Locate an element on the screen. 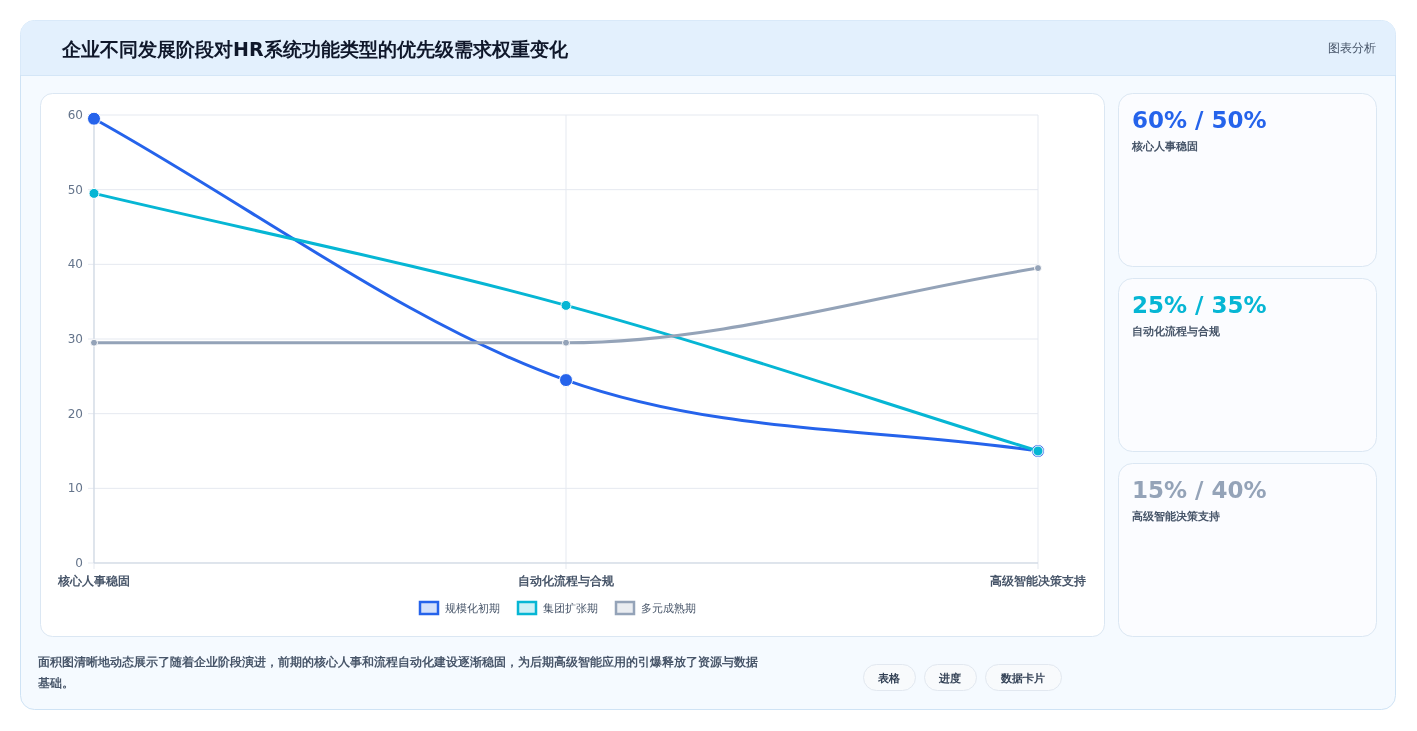  chart-title: 企业不同发展阶段对HR系统功能类型的优先级需求权重变化 is located at coordinates (315, 49).